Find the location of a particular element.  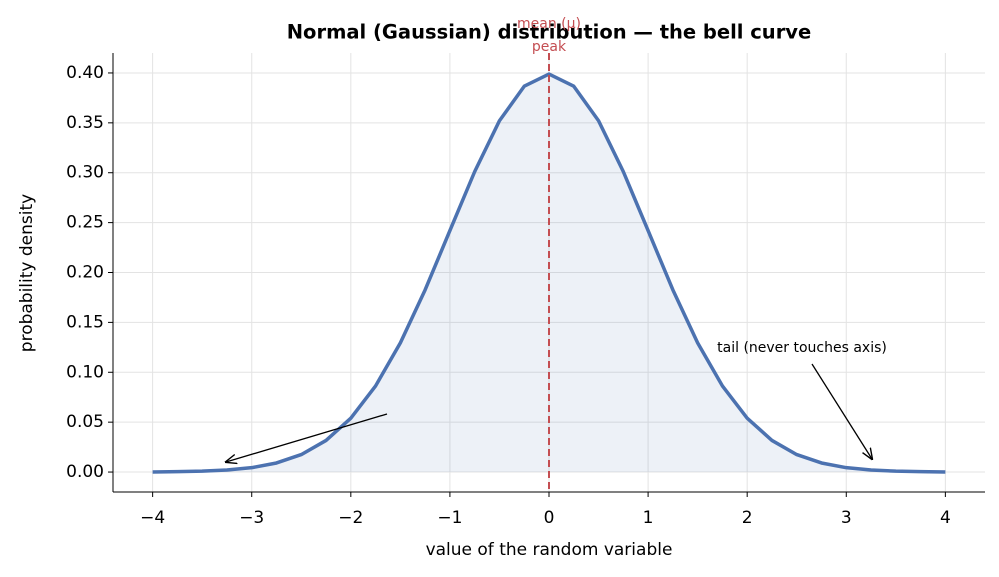

x-tick-label: 2 is located at coordinates (747, 518).